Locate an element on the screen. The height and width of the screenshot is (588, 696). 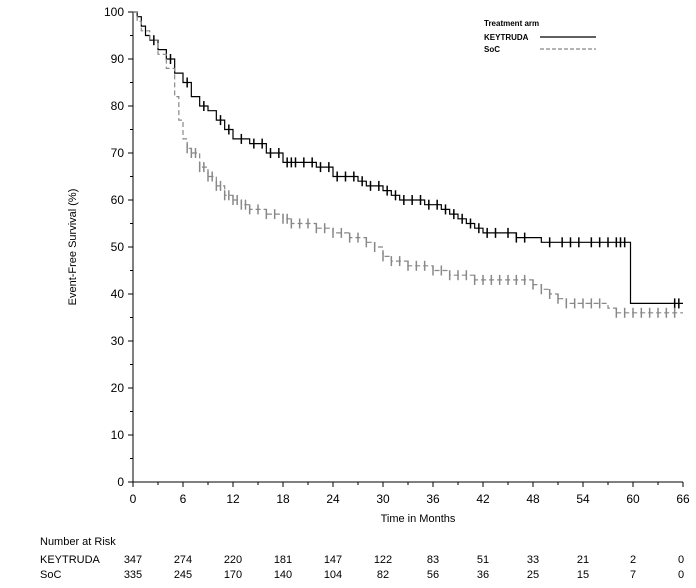
y-tick-label: 20 is located at coordinates (118, 388).